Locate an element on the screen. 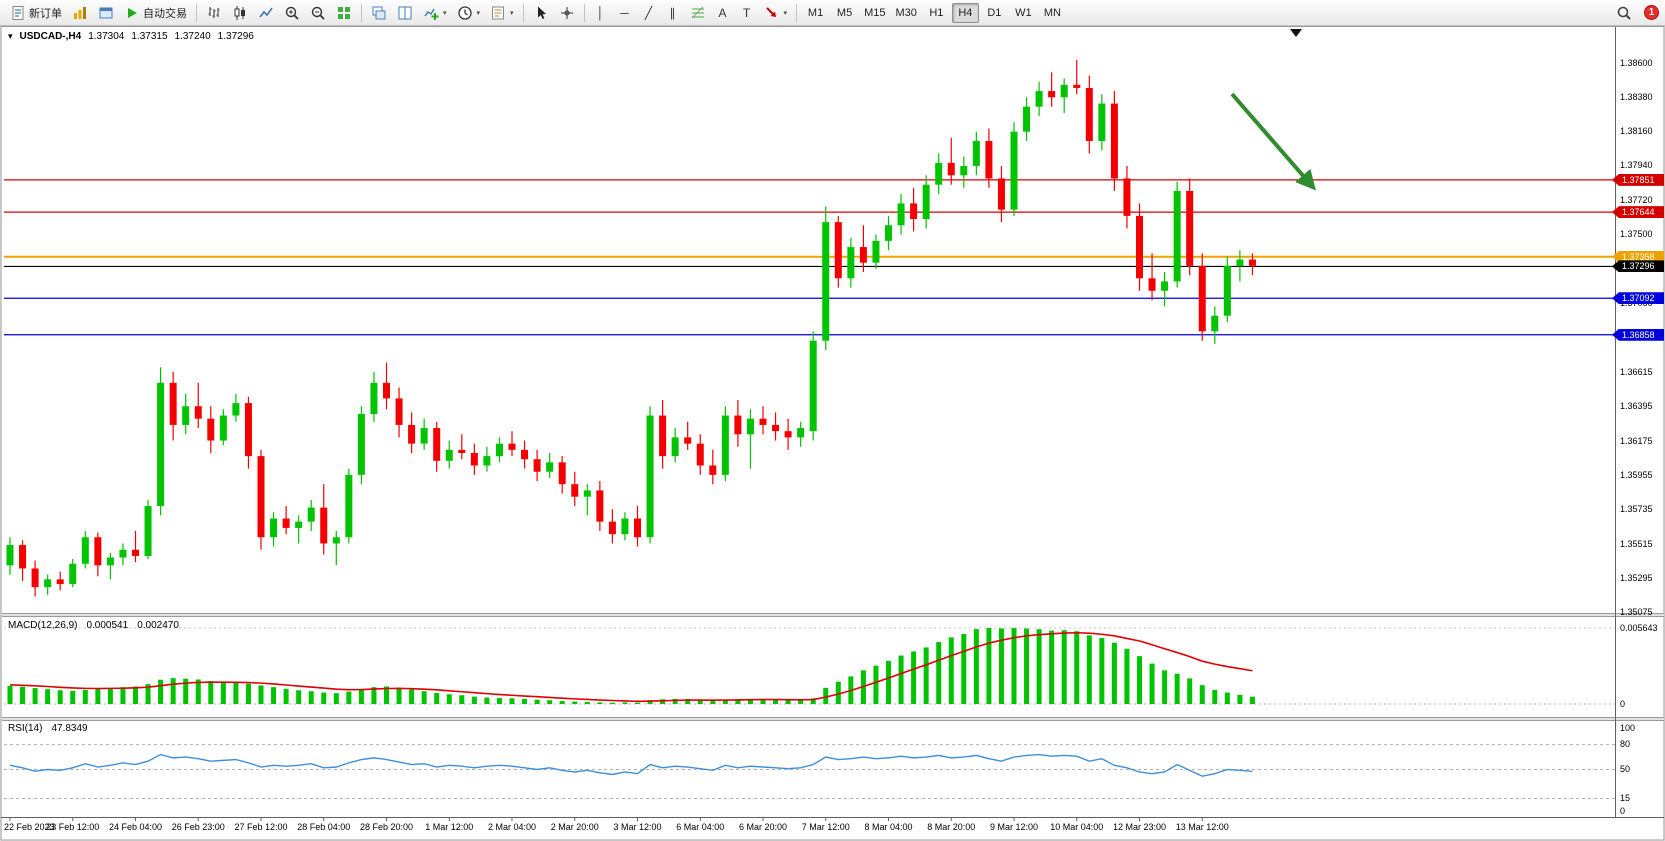 This screenshot has height=841, width=1665. search-button is located at coordinates (1624, 13).